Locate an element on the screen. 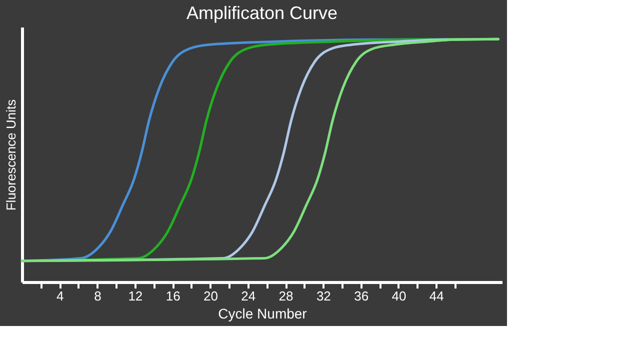  x-tick-label: 40 is located at coordinates (399, 296).